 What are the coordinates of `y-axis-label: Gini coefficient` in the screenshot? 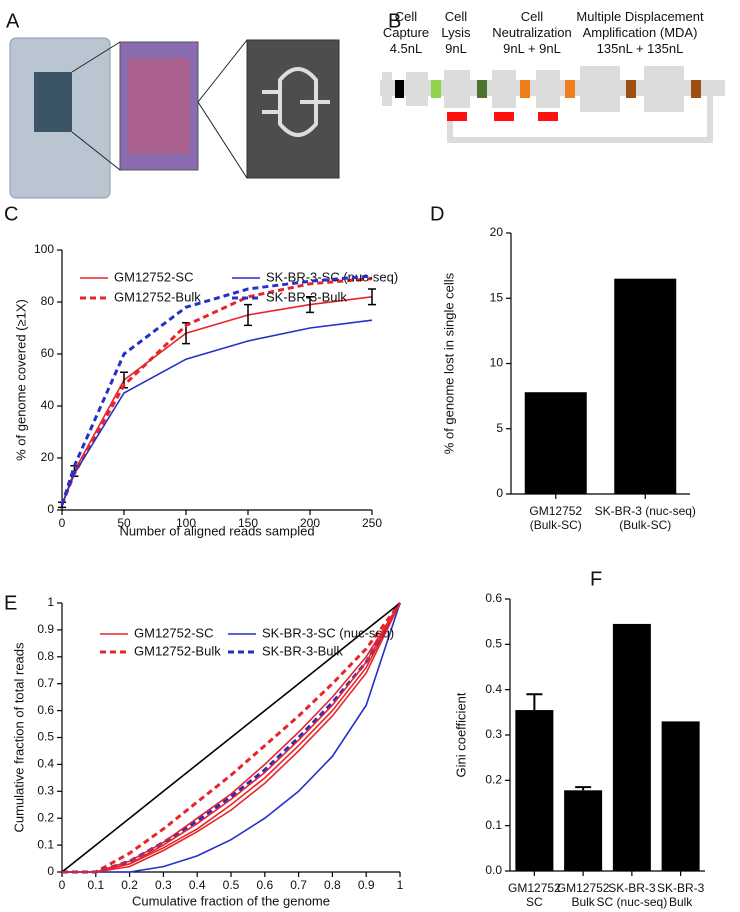 It's located at (460, 734).